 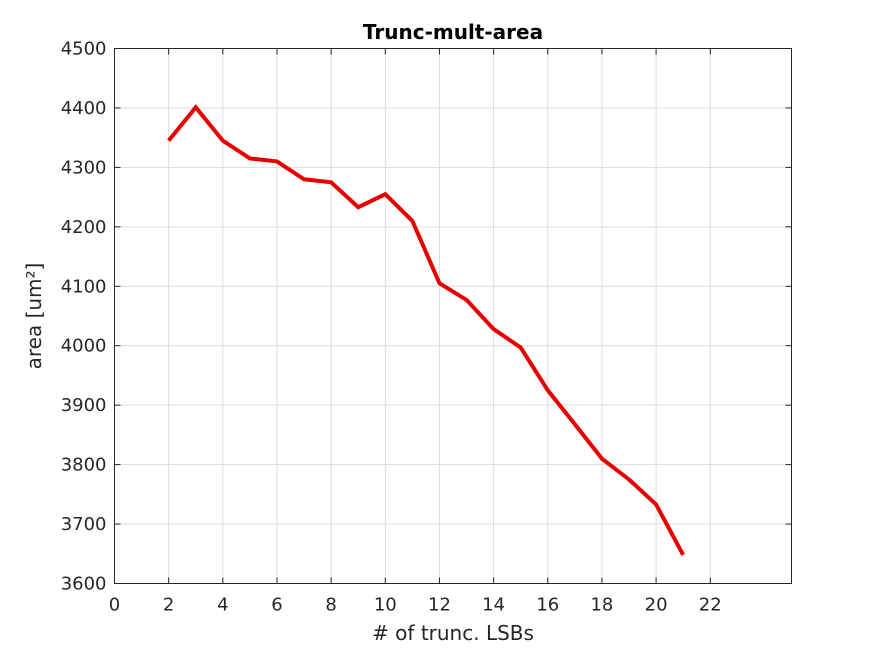 I want to click on y-tick-label: 4300, so click(x=84, y=167).